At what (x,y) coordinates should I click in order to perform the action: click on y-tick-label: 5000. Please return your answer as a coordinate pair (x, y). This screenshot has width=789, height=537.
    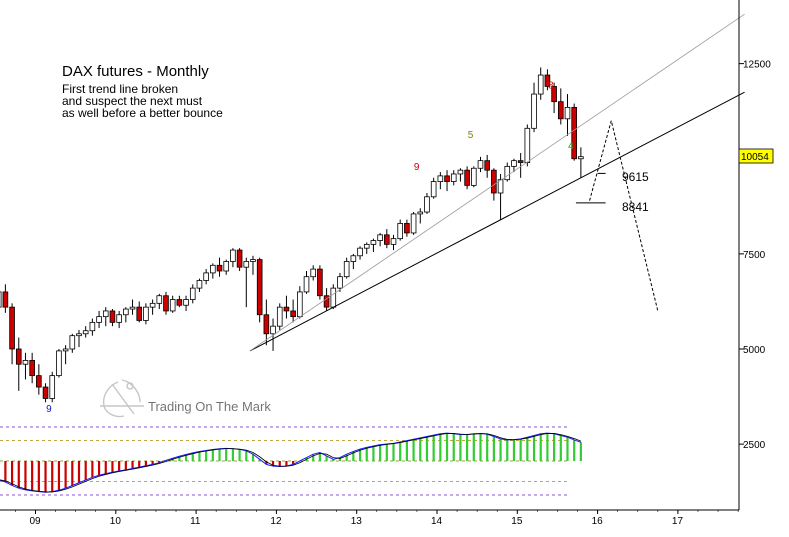
    Looking at the image, I should click on (754, 350).